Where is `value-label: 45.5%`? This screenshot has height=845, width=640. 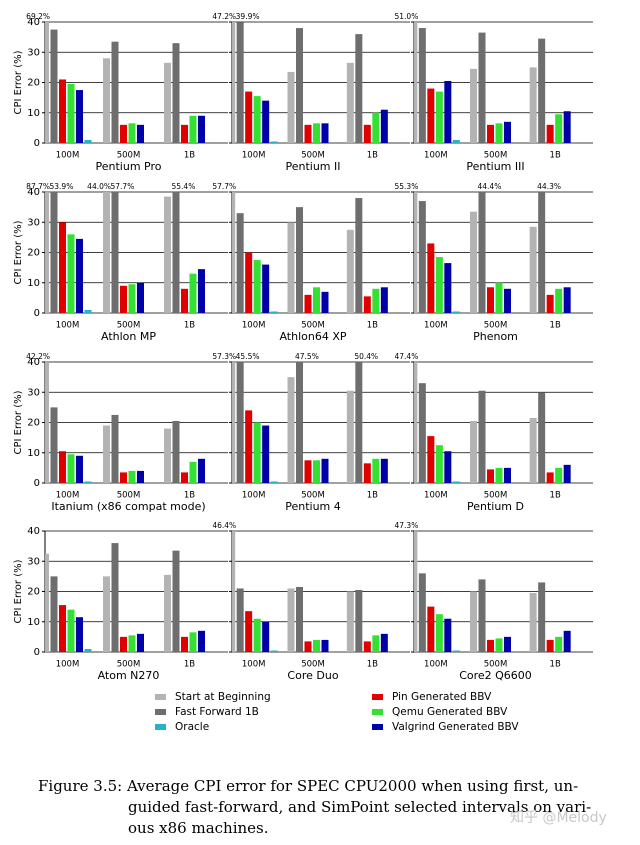
value-label: 45.5% is located at coordinates (248, 356).